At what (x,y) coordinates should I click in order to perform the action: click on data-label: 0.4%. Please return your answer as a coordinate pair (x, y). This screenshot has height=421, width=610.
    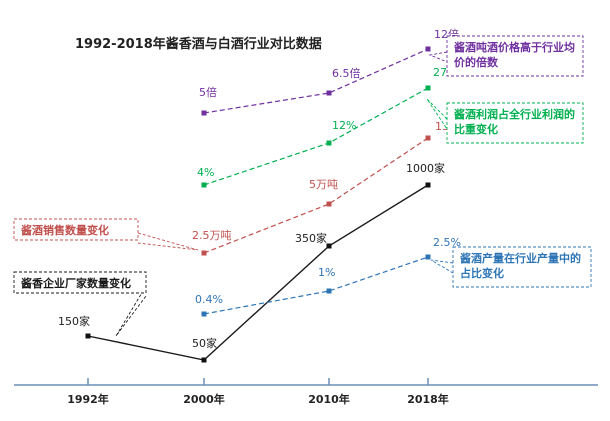
    Looking at the image, I should click on (209, 299).